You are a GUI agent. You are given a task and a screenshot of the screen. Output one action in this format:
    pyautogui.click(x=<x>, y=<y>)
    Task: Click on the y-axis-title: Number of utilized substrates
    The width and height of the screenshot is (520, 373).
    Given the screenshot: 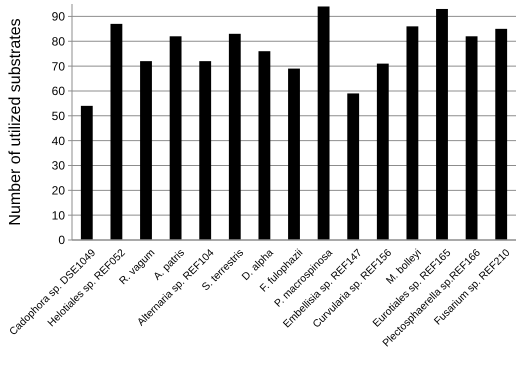 What is the action you would take?
    pyautogui.click(x=15, y=122)
    